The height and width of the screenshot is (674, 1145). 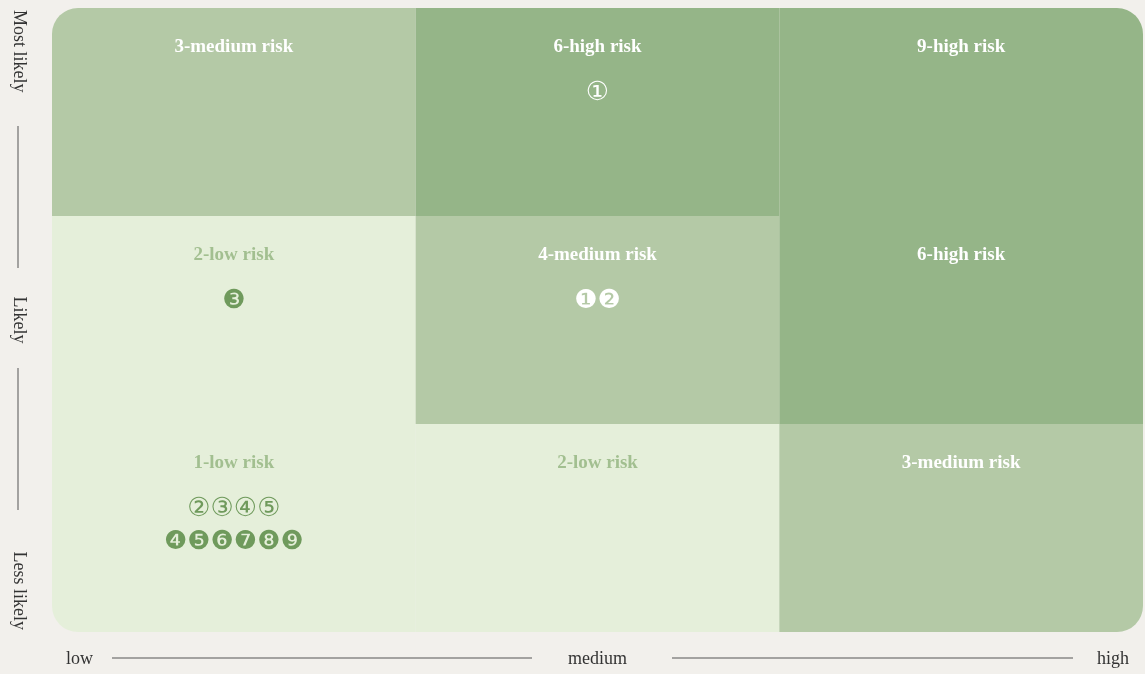 I want to click on y-tick-label: Less likely, so click(x=19, y=590).